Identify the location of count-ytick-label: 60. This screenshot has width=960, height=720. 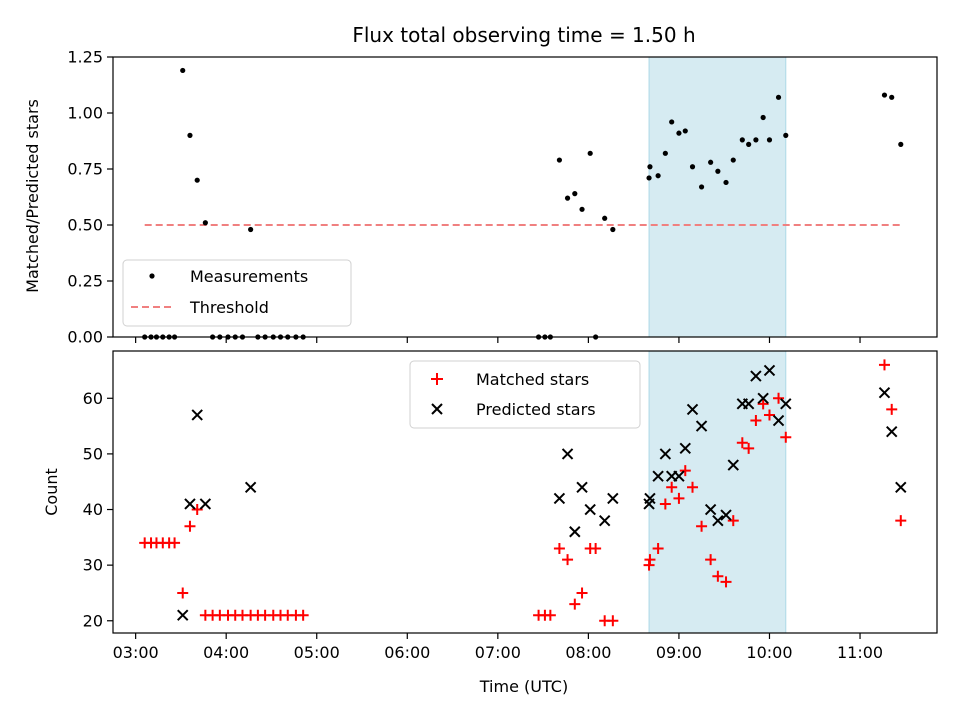
(93, 398).